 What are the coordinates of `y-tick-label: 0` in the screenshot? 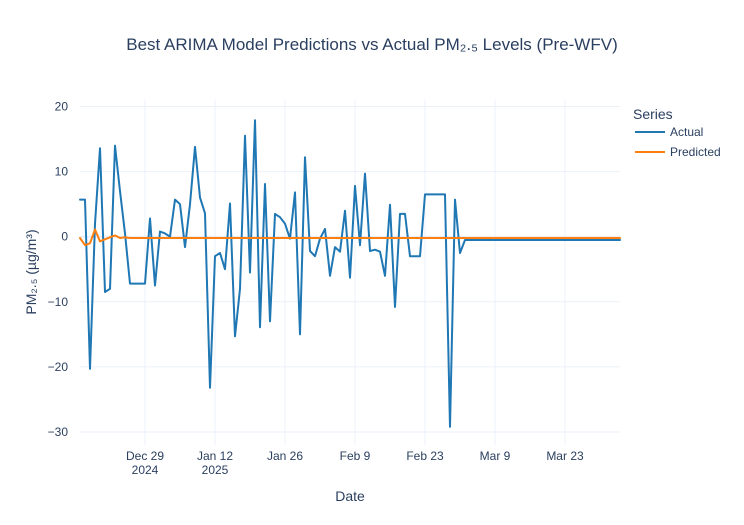 It's located at (64, 237).